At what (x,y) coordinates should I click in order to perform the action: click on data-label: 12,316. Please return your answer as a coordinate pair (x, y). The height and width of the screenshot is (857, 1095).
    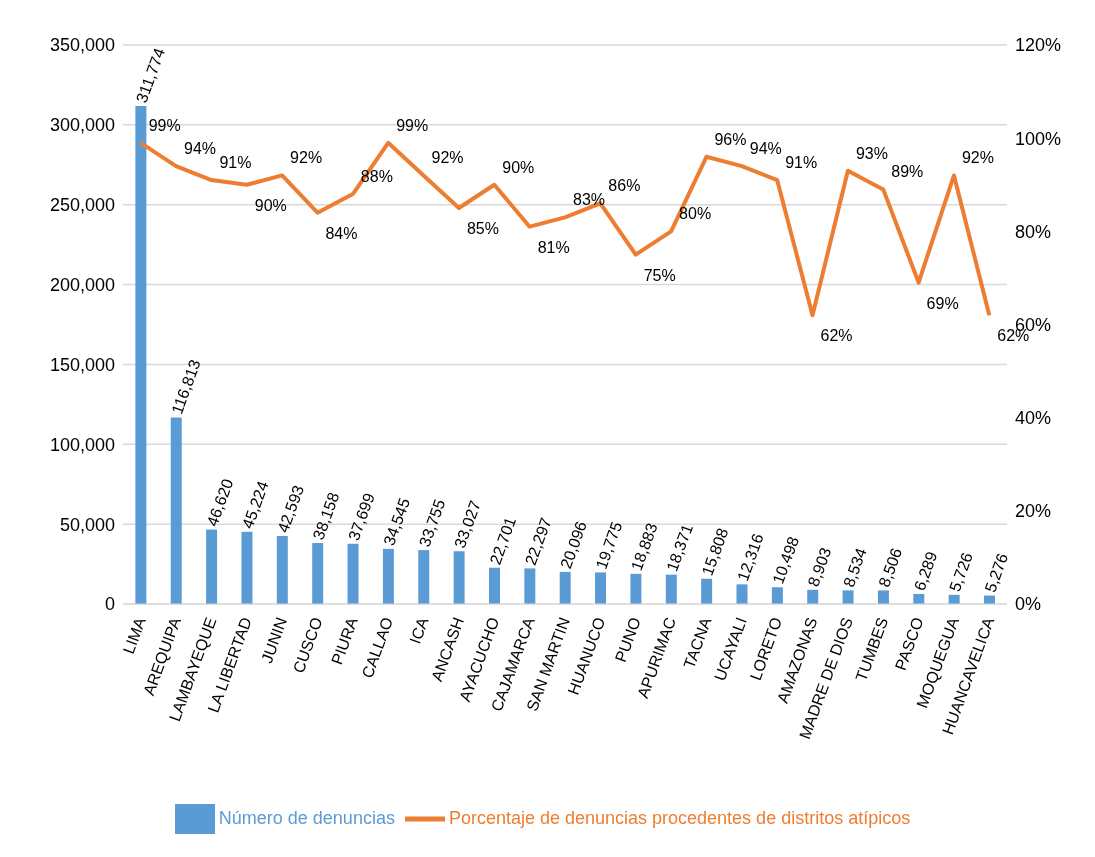
    Looking at the image, I should click on (750, 557).